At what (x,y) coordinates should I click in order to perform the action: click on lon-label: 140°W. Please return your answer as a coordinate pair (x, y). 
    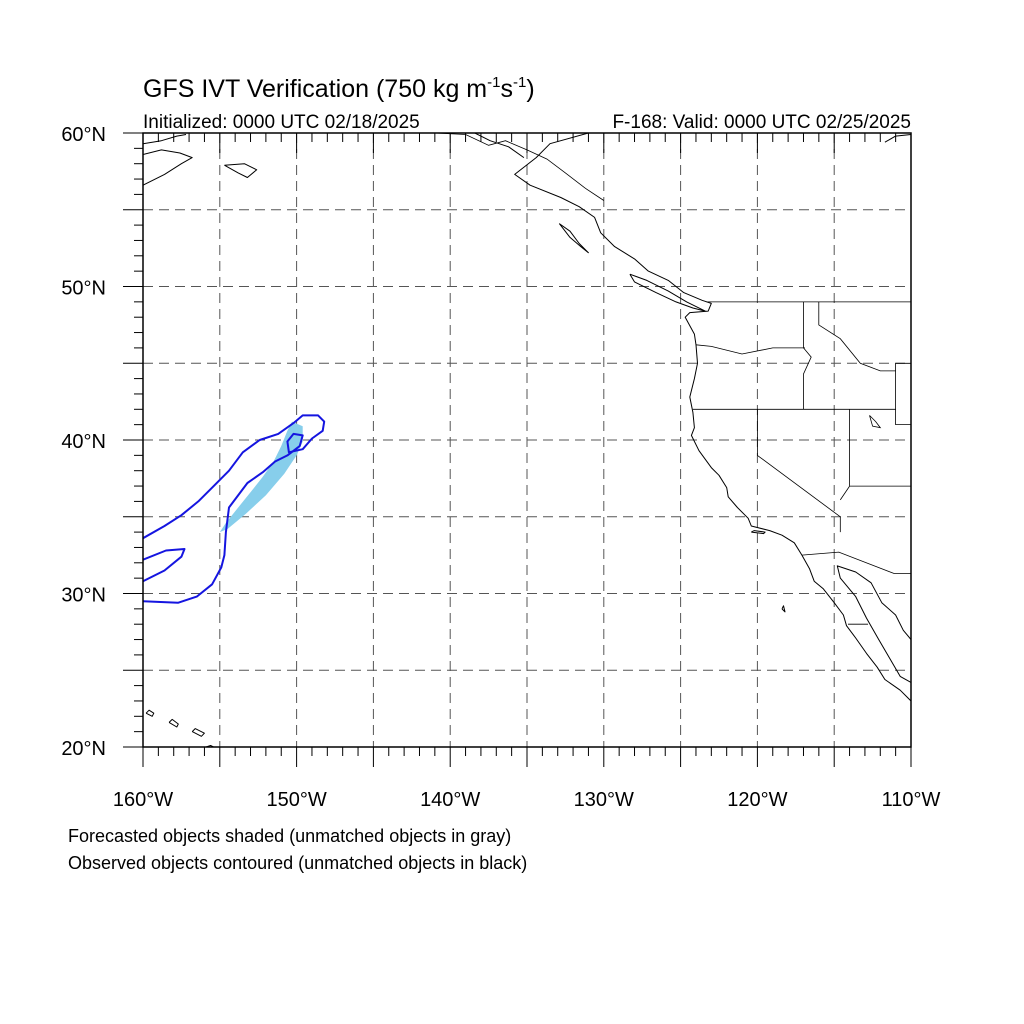
    Looking at the image, I should click on (450, 800).